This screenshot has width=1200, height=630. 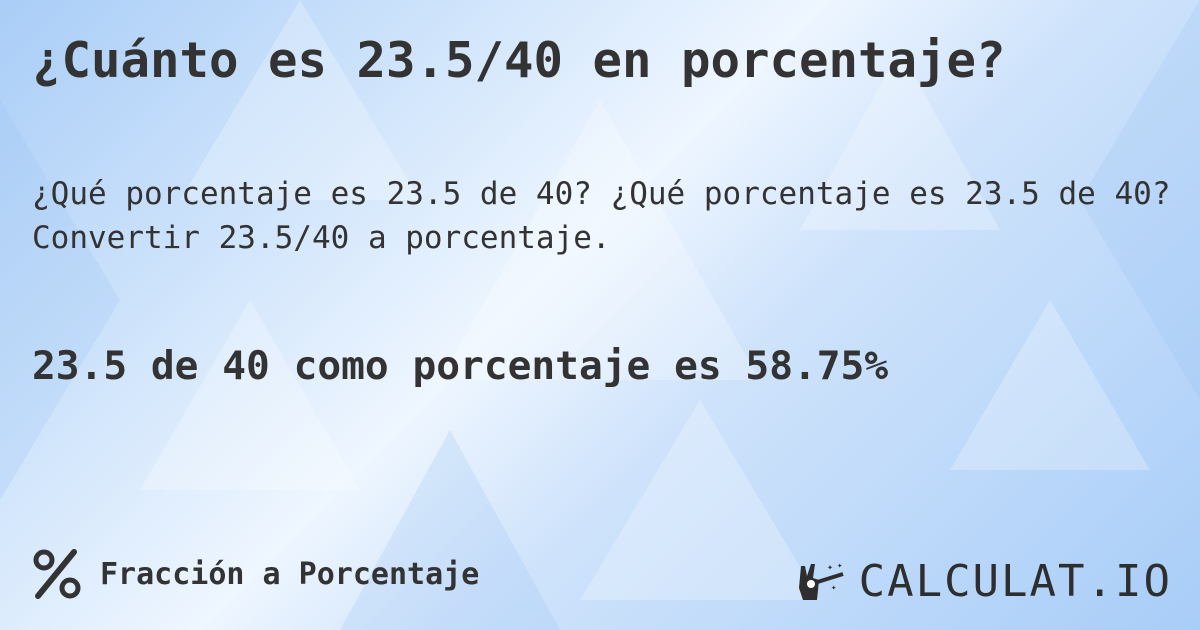 I want to click on category-link: Fracción a Porcentaje, so click(x=255, y=574).